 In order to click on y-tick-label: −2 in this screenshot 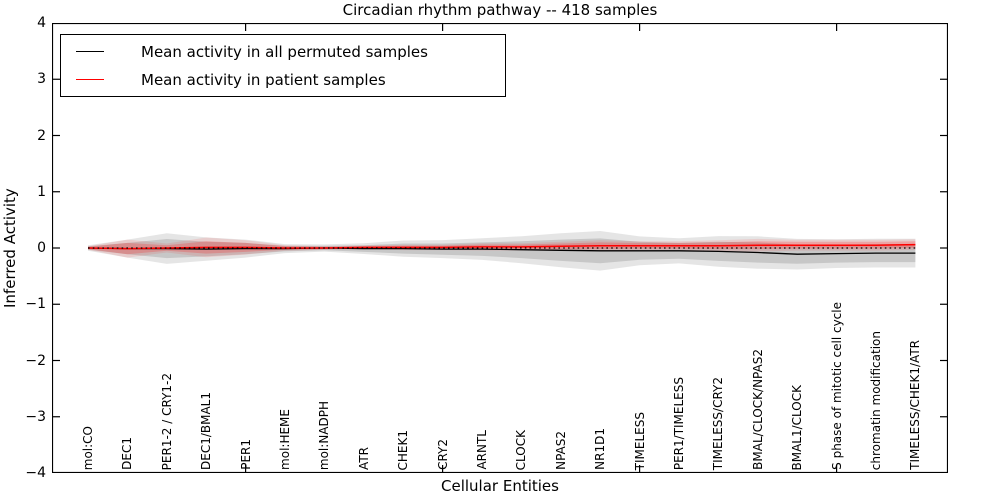, I will do `click(35, 360)`.